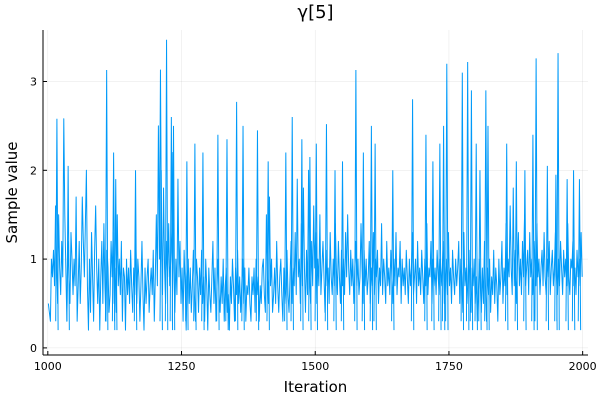  Describe the element at coordinates (33, 259) in the screenshot. I see `y-tick-label: 1` at that location.